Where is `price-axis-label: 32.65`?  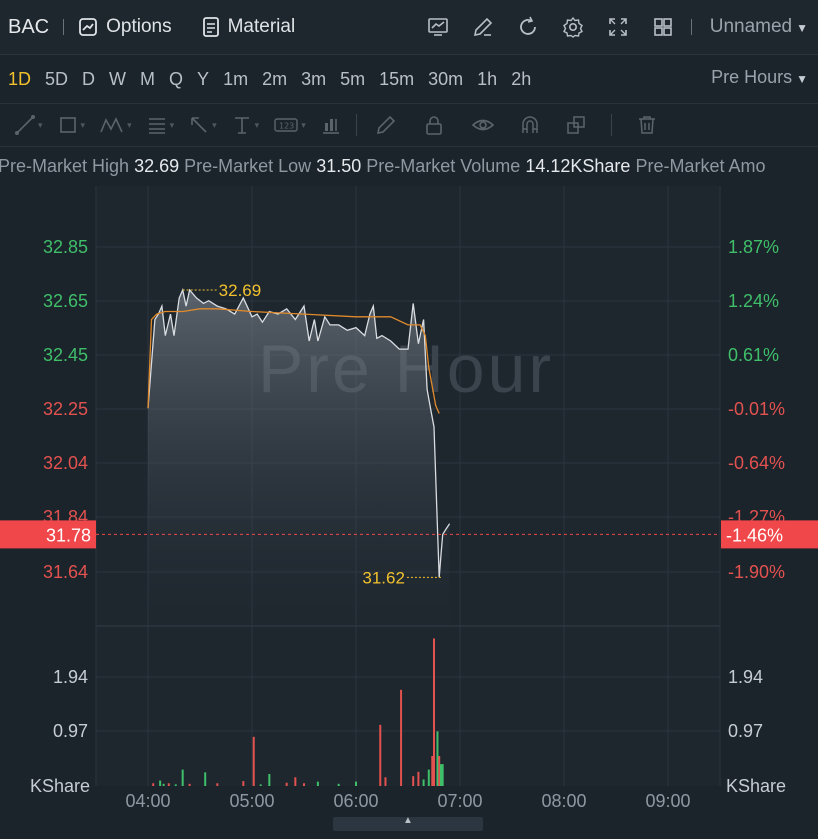
price-axis-label: 32.65 is located at coordinates (65, 301).